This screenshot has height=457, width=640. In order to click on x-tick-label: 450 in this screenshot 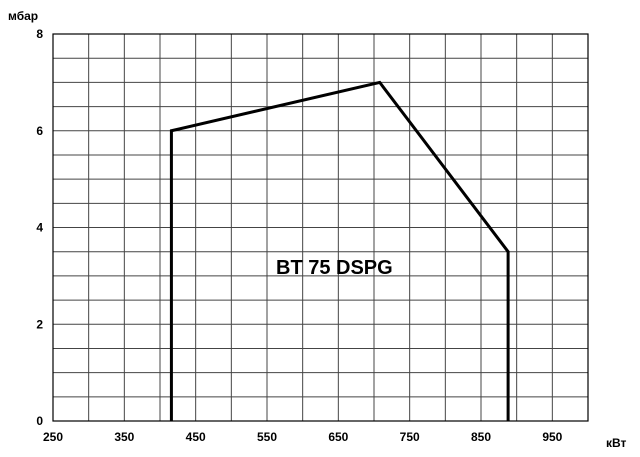, I will do `click(196, 437)`.